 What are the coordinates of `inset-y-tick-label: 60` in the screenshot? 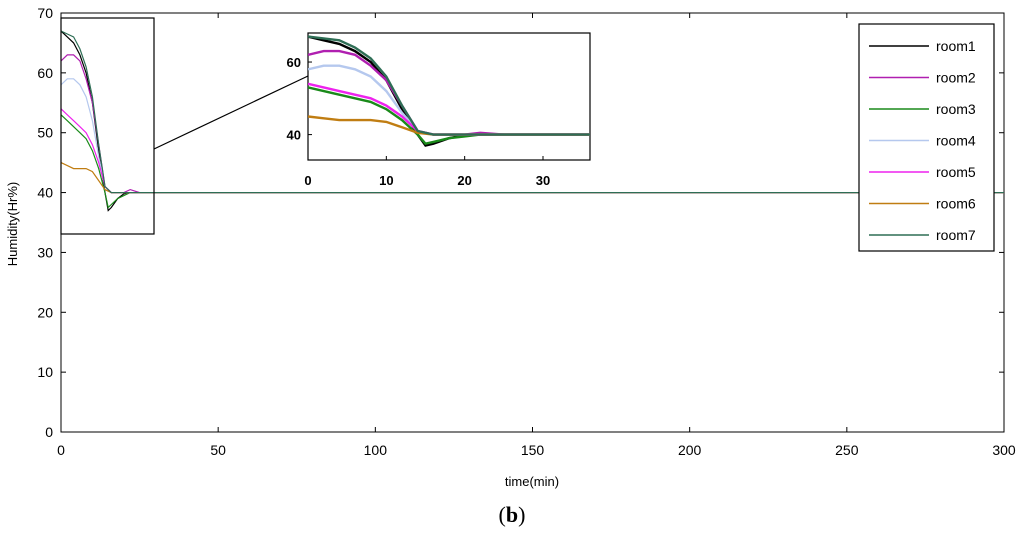 It's located at (294, 62).